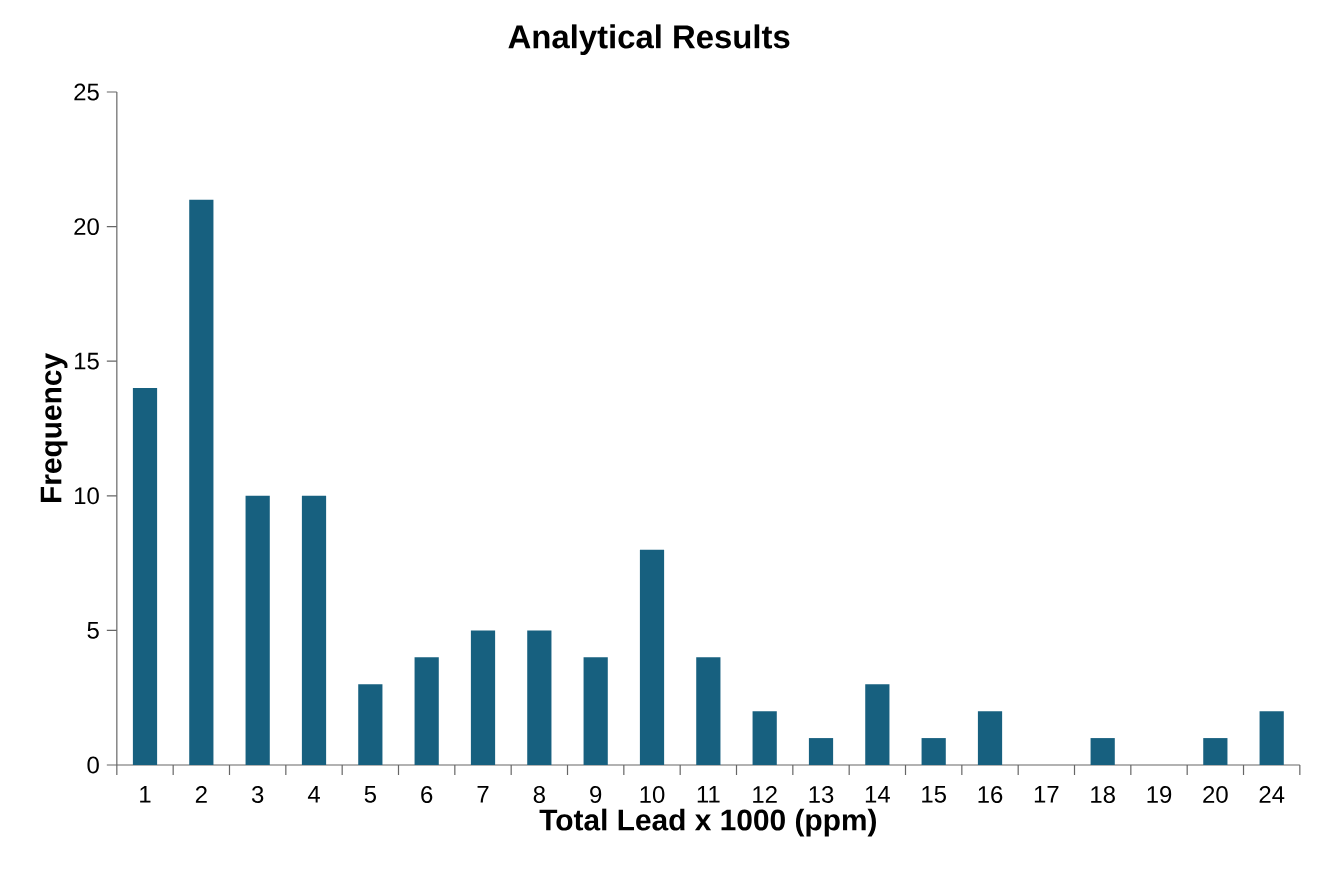 The image size is (1330, 872). I want to click on x-tick-label: 12, so click(765, 794).